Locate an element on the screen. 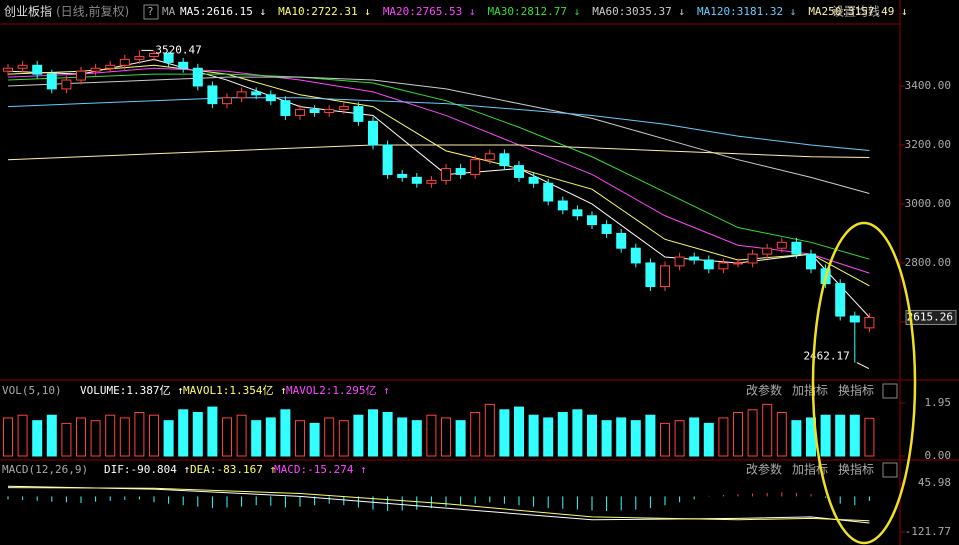  legend-entry: MA30:2812.77 ↓ is located at coordinates (534, 11).